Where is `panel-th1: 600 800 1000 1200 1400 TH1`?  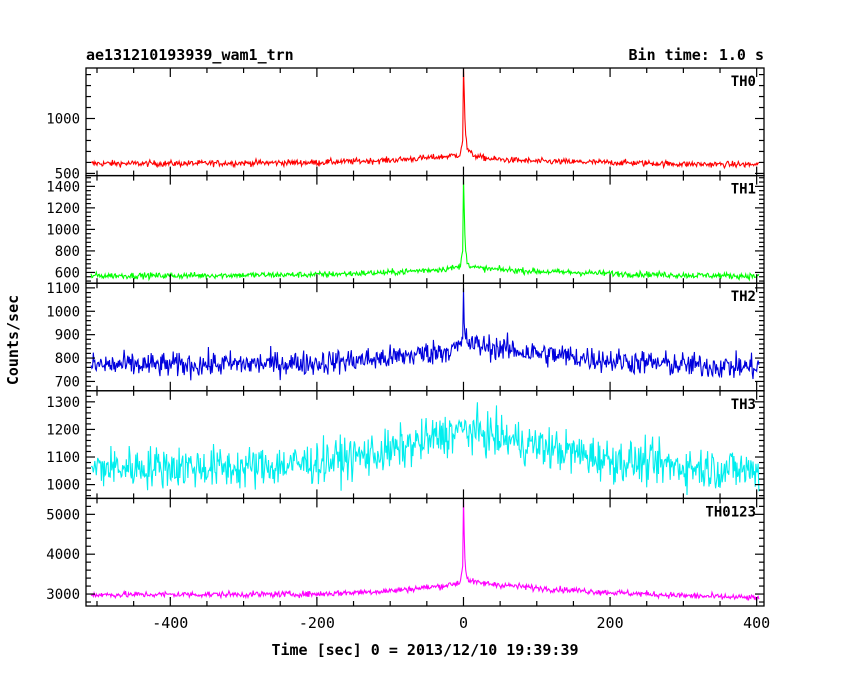
panel-th1: 600 800 1000 1200 1400 TH1 is located at coordinates (405, 229).